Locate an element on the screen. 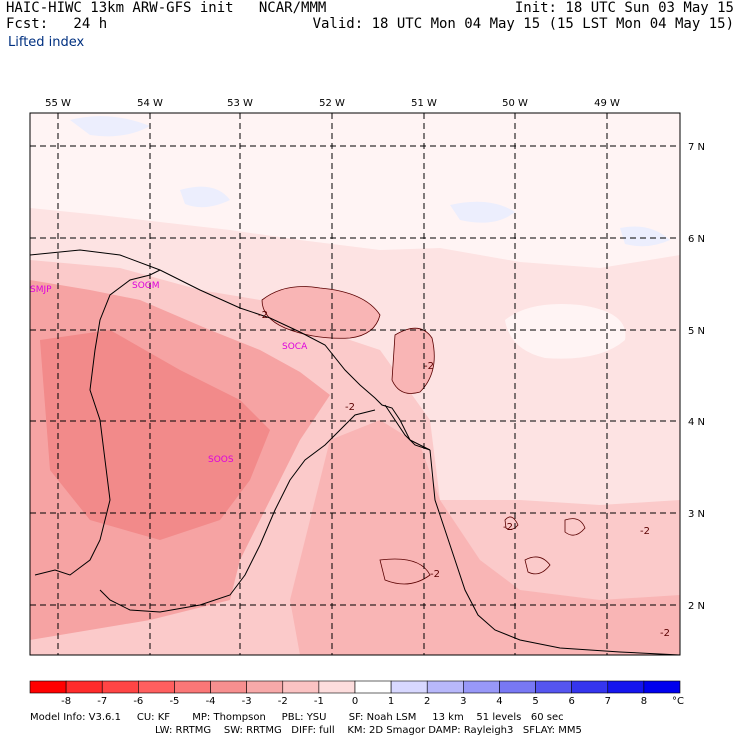 The width and height of the screenshot is (740, 740). colorbar-tick-label: -4 is located at coordinates (211, 701).